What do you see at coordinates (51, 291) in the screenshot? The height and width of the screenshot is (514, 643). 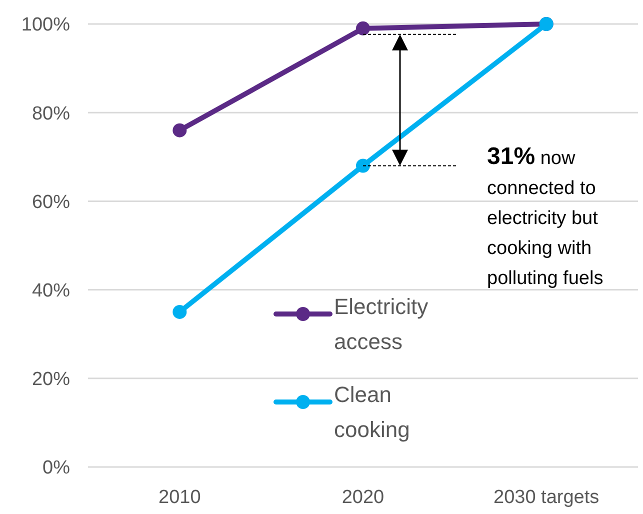 I see `y-tick-label: 40%` at bounding box center [51, 291].